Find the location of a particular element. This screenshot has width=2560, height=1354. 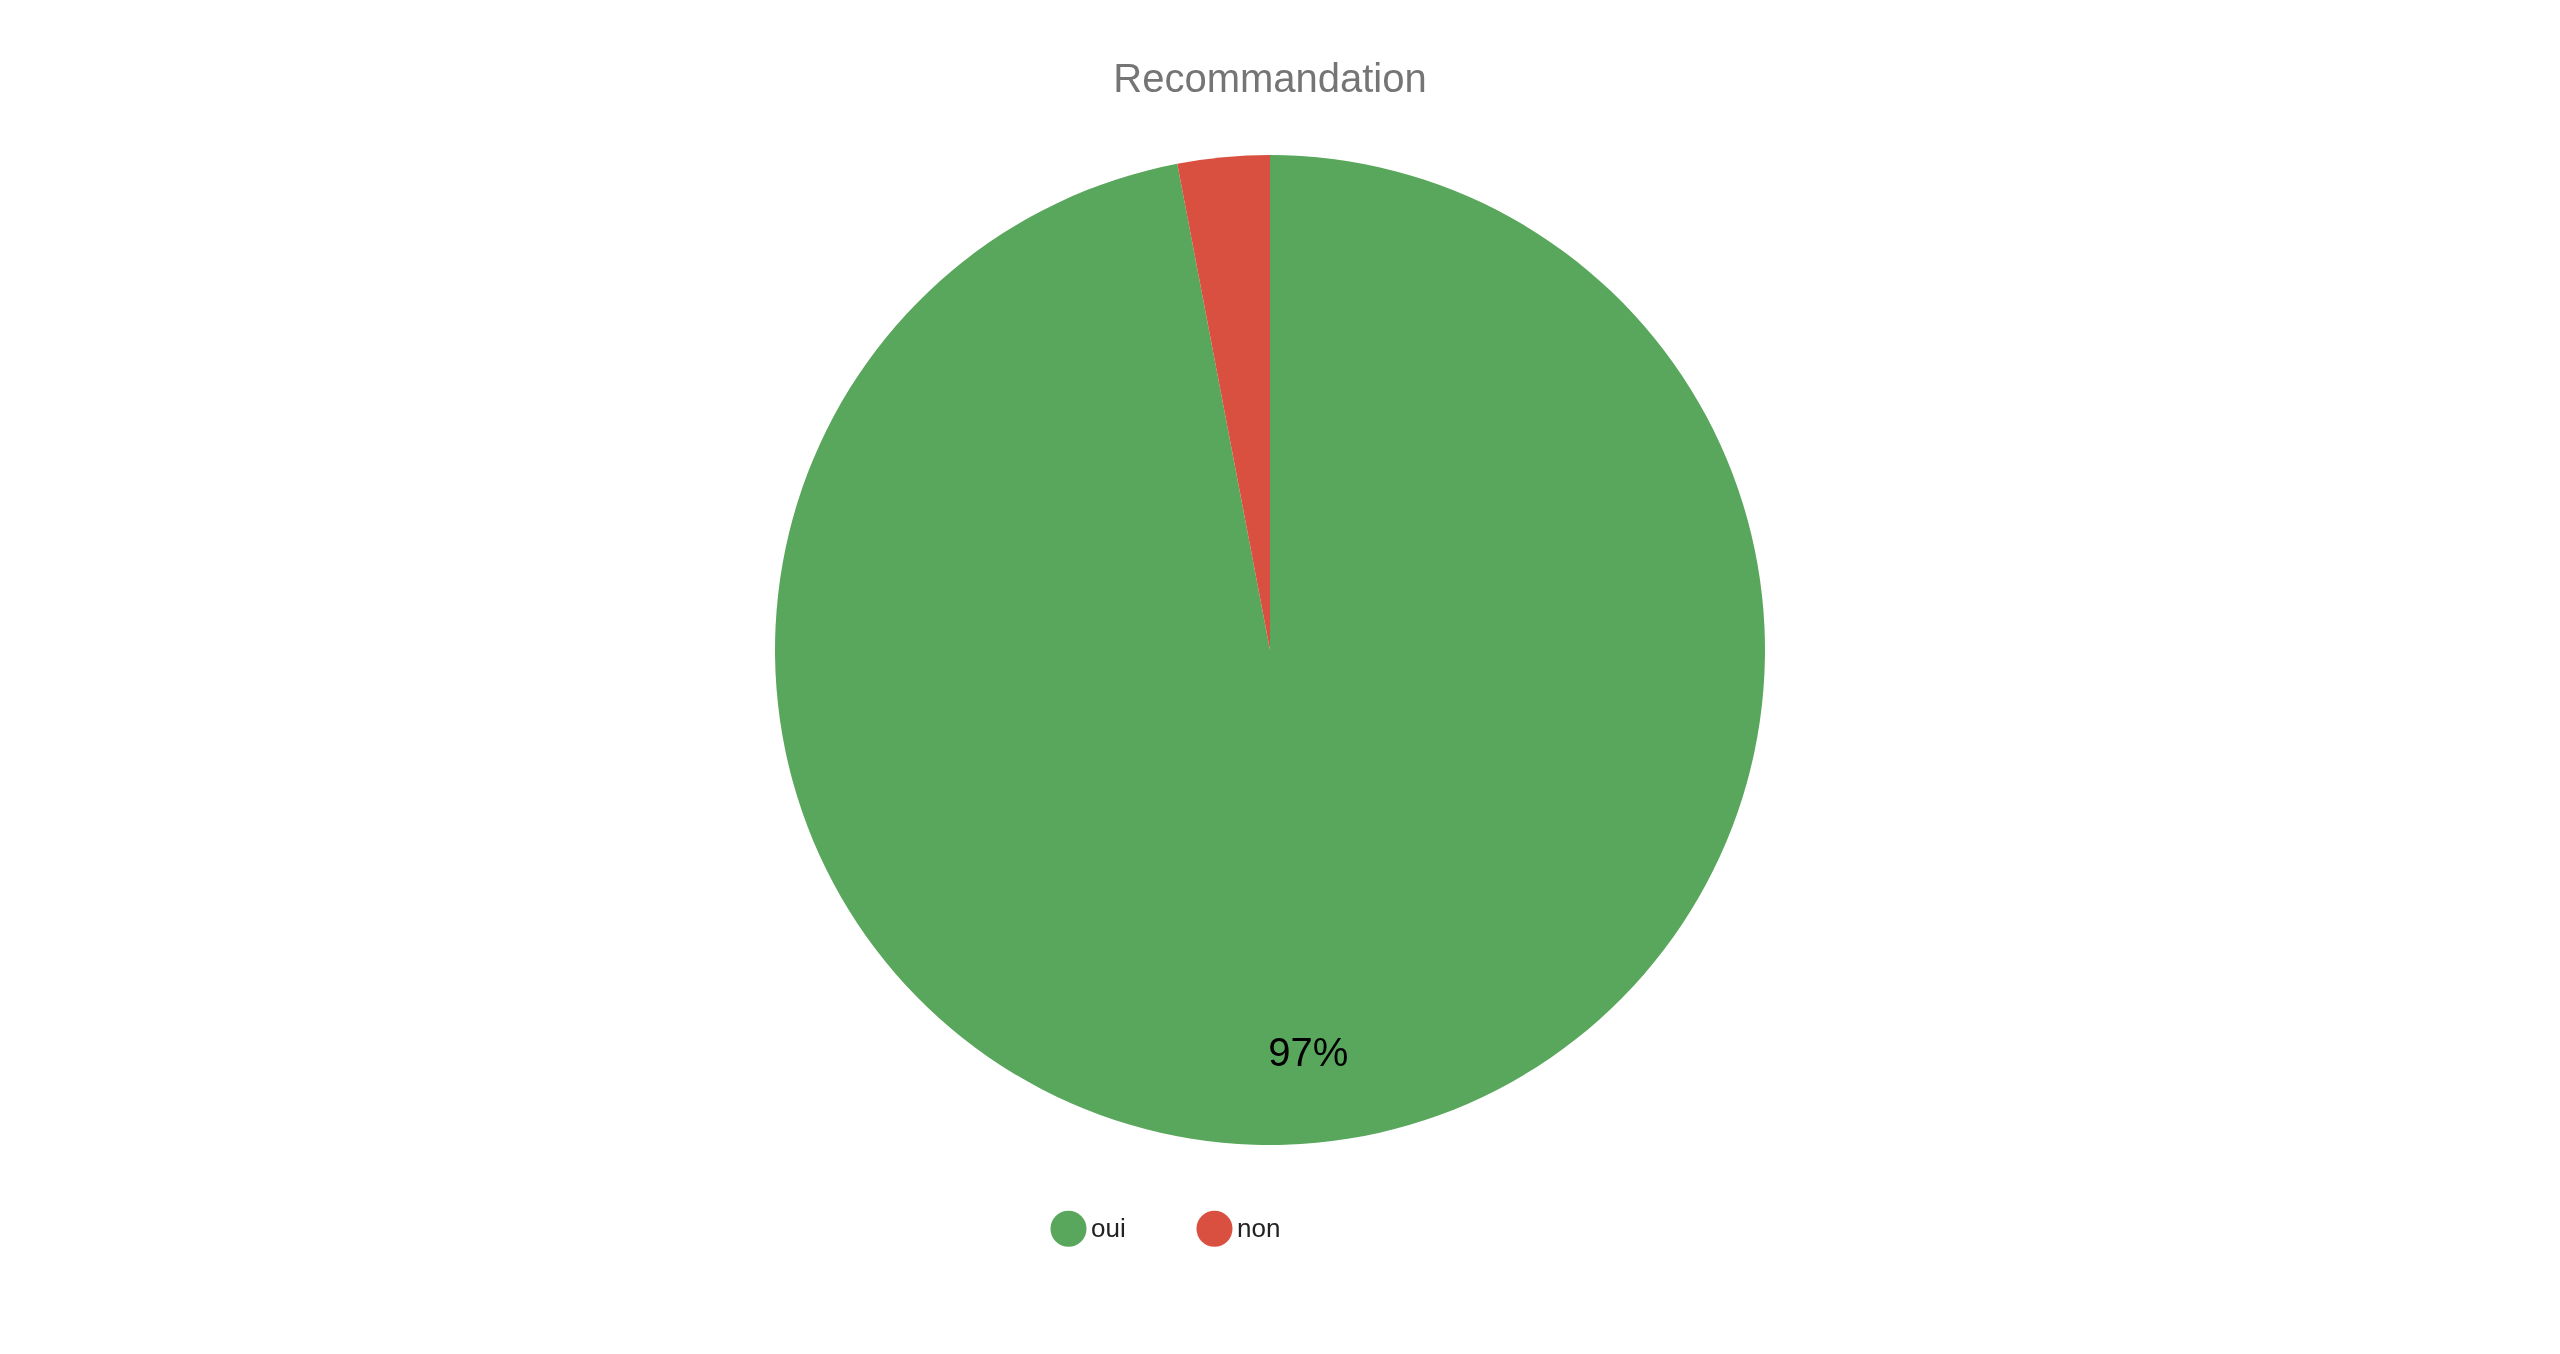

chart-title: Recommandation is located at coordinates (1270, 78).